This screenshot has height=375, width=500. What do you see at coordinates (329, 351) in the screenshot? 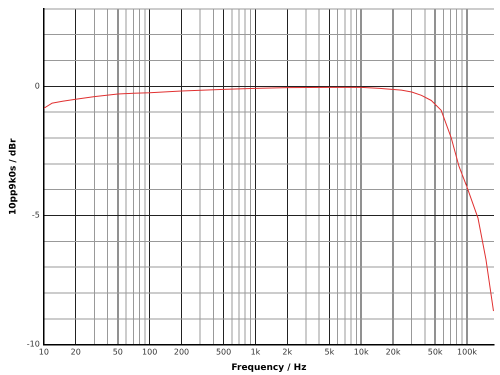
I see `x-tick-label: 5k` at bounding box center [329, 351].